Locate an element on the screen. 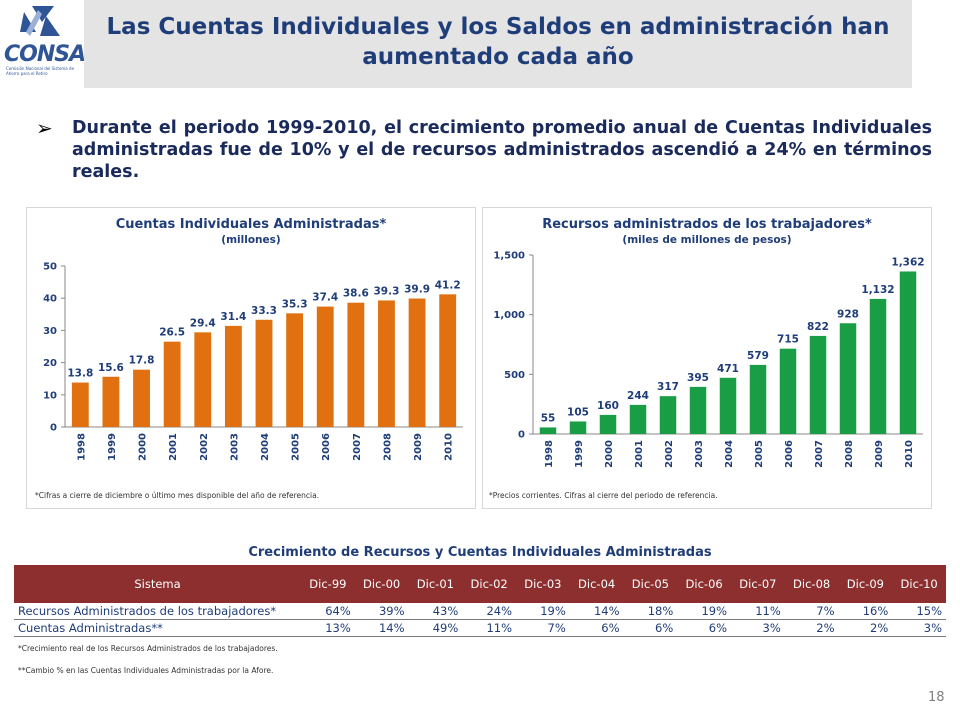  table-cell: 16% is located at coordinates (865, 611).